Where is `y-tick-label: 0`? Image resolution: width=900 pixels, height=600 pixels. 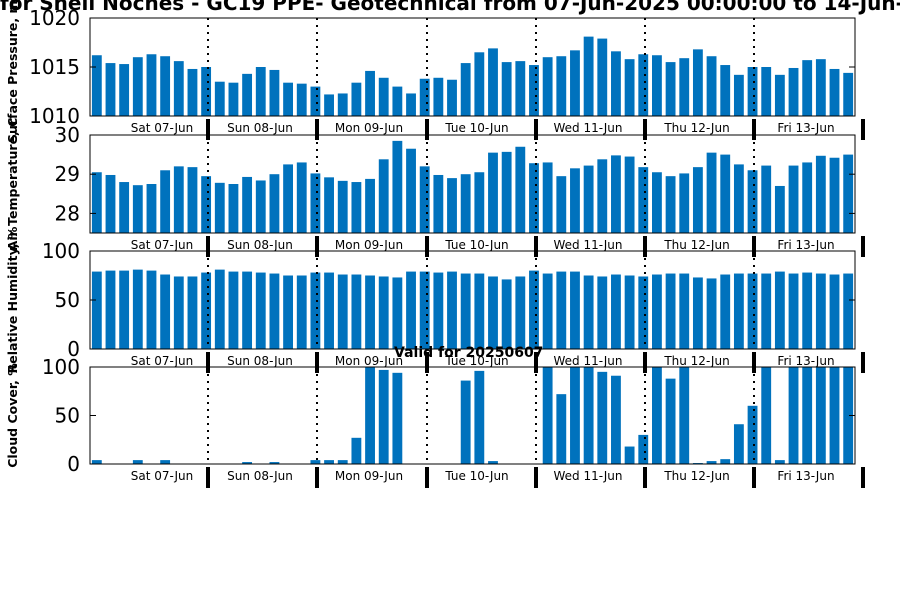 y-tick-label: 0 is located at coordinates (73, 464).